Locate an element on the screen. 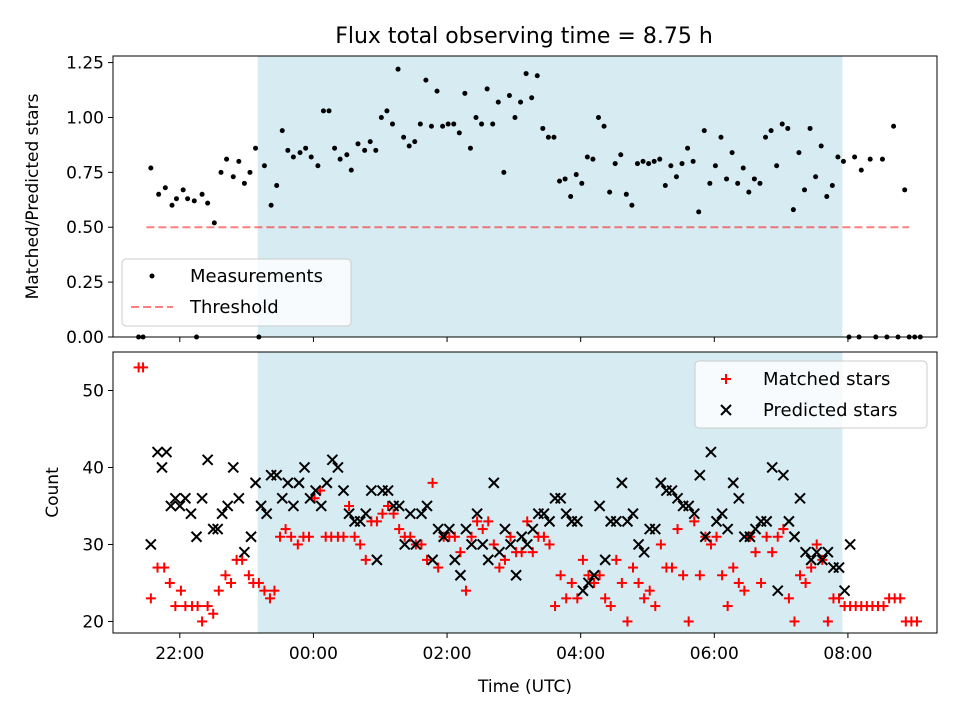  x-axis-label: Time (UTC) is located at coordinates (524, 687).